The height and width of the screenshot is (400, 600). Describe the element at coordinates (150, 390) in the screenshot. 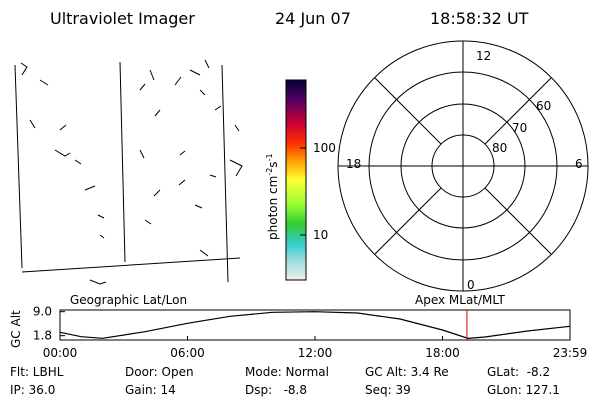

I see `info-field: Gain: 14` at that location.